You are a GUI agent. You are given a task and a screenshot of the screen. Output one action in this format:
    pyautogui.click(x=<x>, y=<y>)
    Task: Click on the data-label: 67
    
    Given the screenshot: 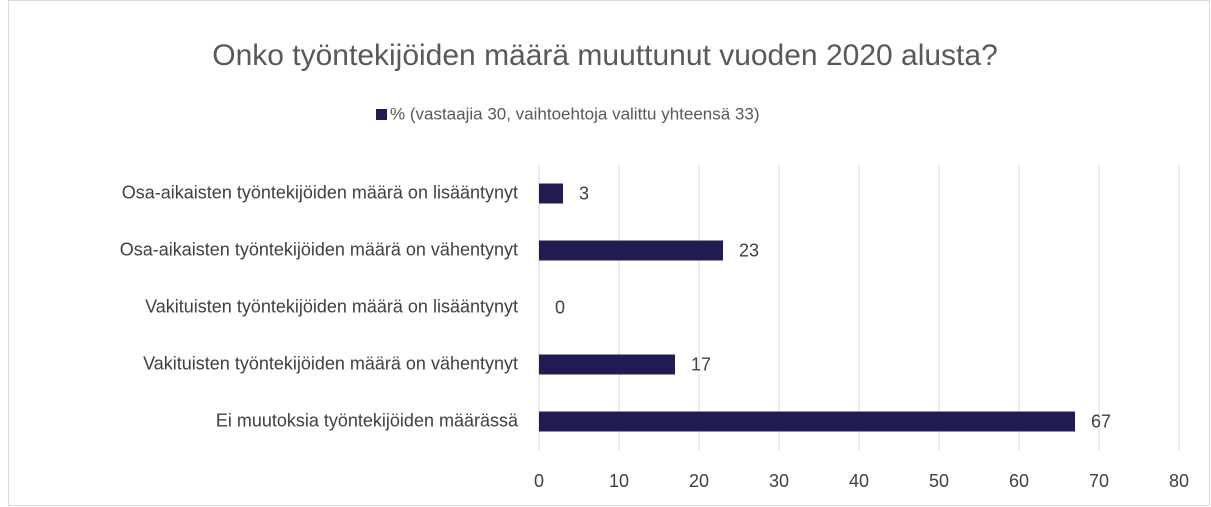 What is the action you would take?
    pyautogui.click(x=1101, y=421)
    